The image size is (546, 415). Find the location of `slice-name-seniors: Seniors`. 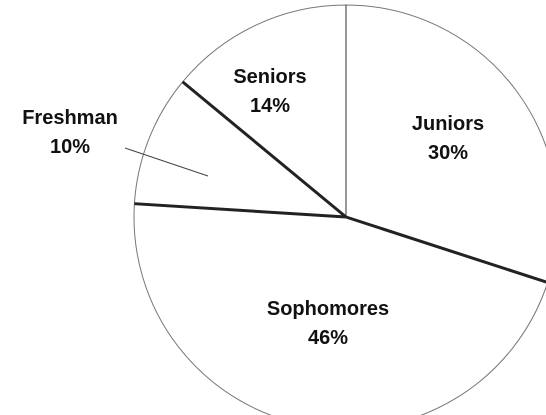

slice-name-seniors: Seniors is located at coordinates (269, 77).